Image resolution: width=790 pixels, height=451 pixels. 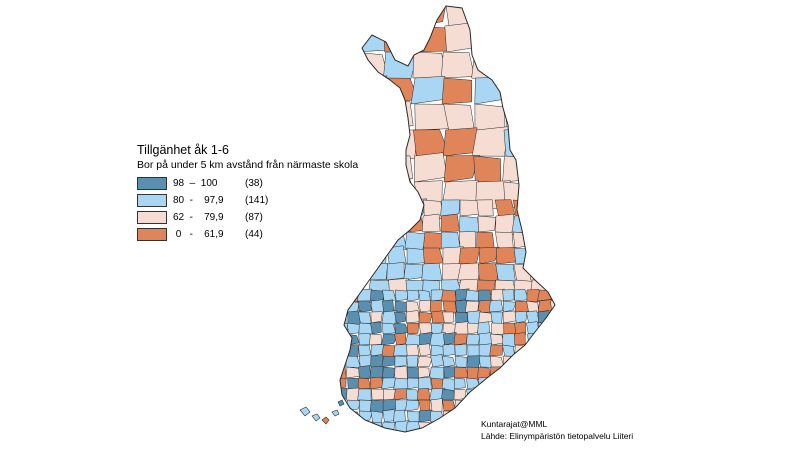 I want to click on legend-row-0-61: 0 - 61,9 (44), so click(x=247, y=234).